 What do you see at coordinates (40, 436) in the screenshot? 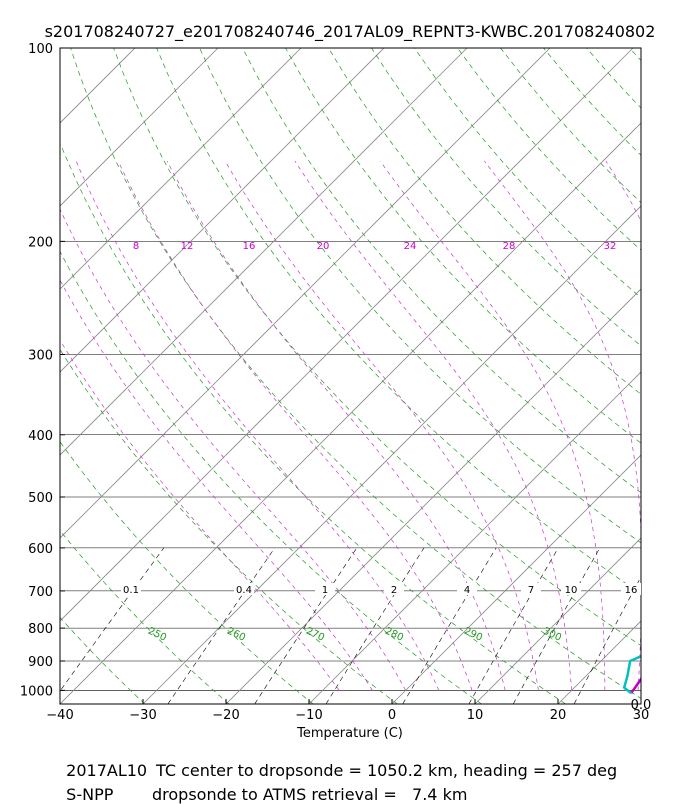
I see `y-tick-label: 400` at bounding box center [40, 436].